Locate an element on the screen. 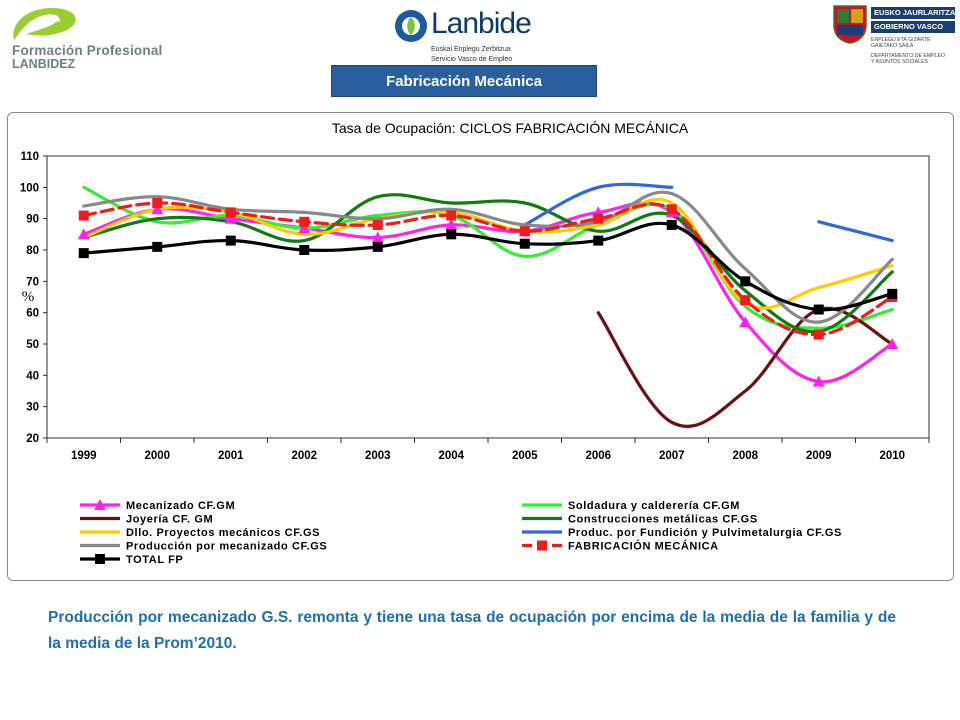  series-2-line is located at coordinates (745, 367).